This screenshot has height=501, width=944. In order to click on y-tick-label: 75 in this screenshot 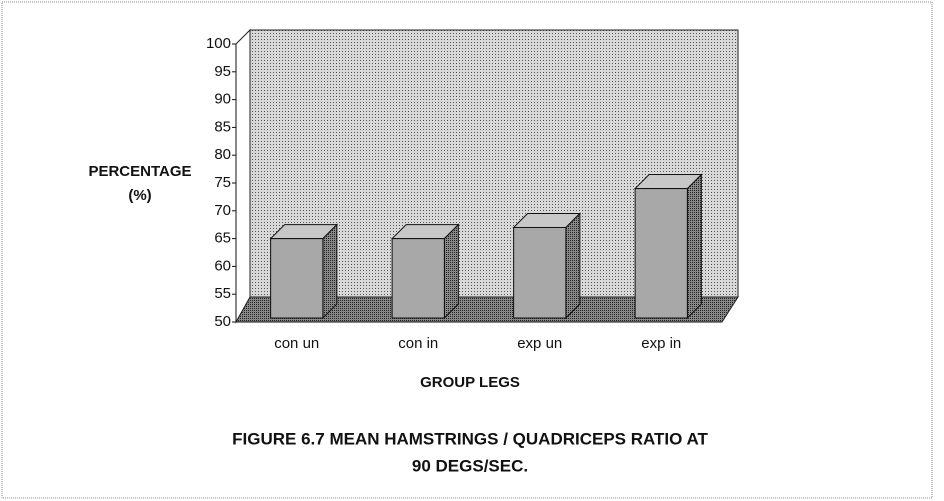, I will do `click(222, 182)`.